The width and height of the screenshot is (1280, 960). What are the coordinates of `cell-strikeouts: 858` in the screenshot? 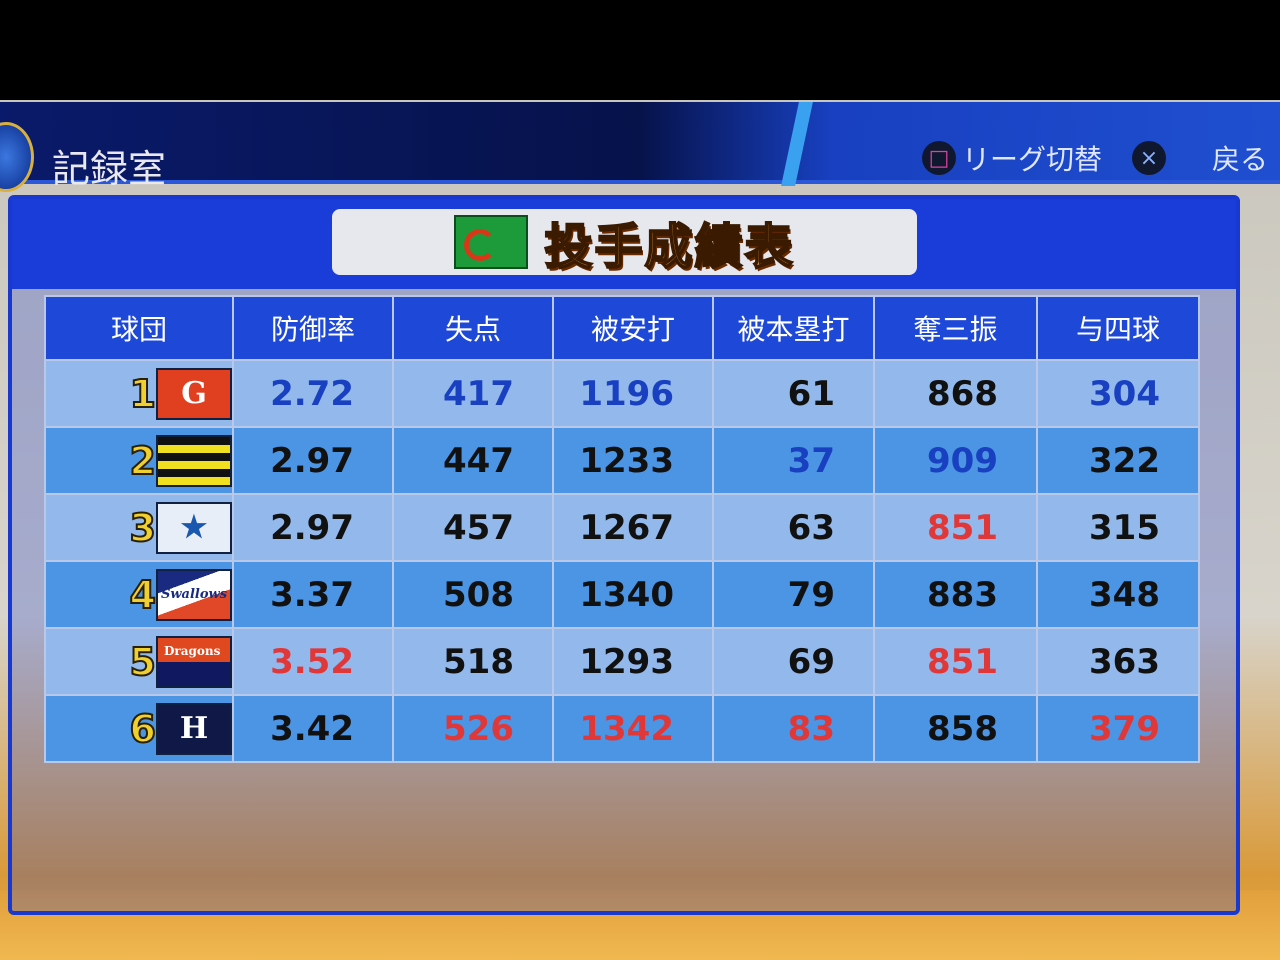 It's located at (955, 728).